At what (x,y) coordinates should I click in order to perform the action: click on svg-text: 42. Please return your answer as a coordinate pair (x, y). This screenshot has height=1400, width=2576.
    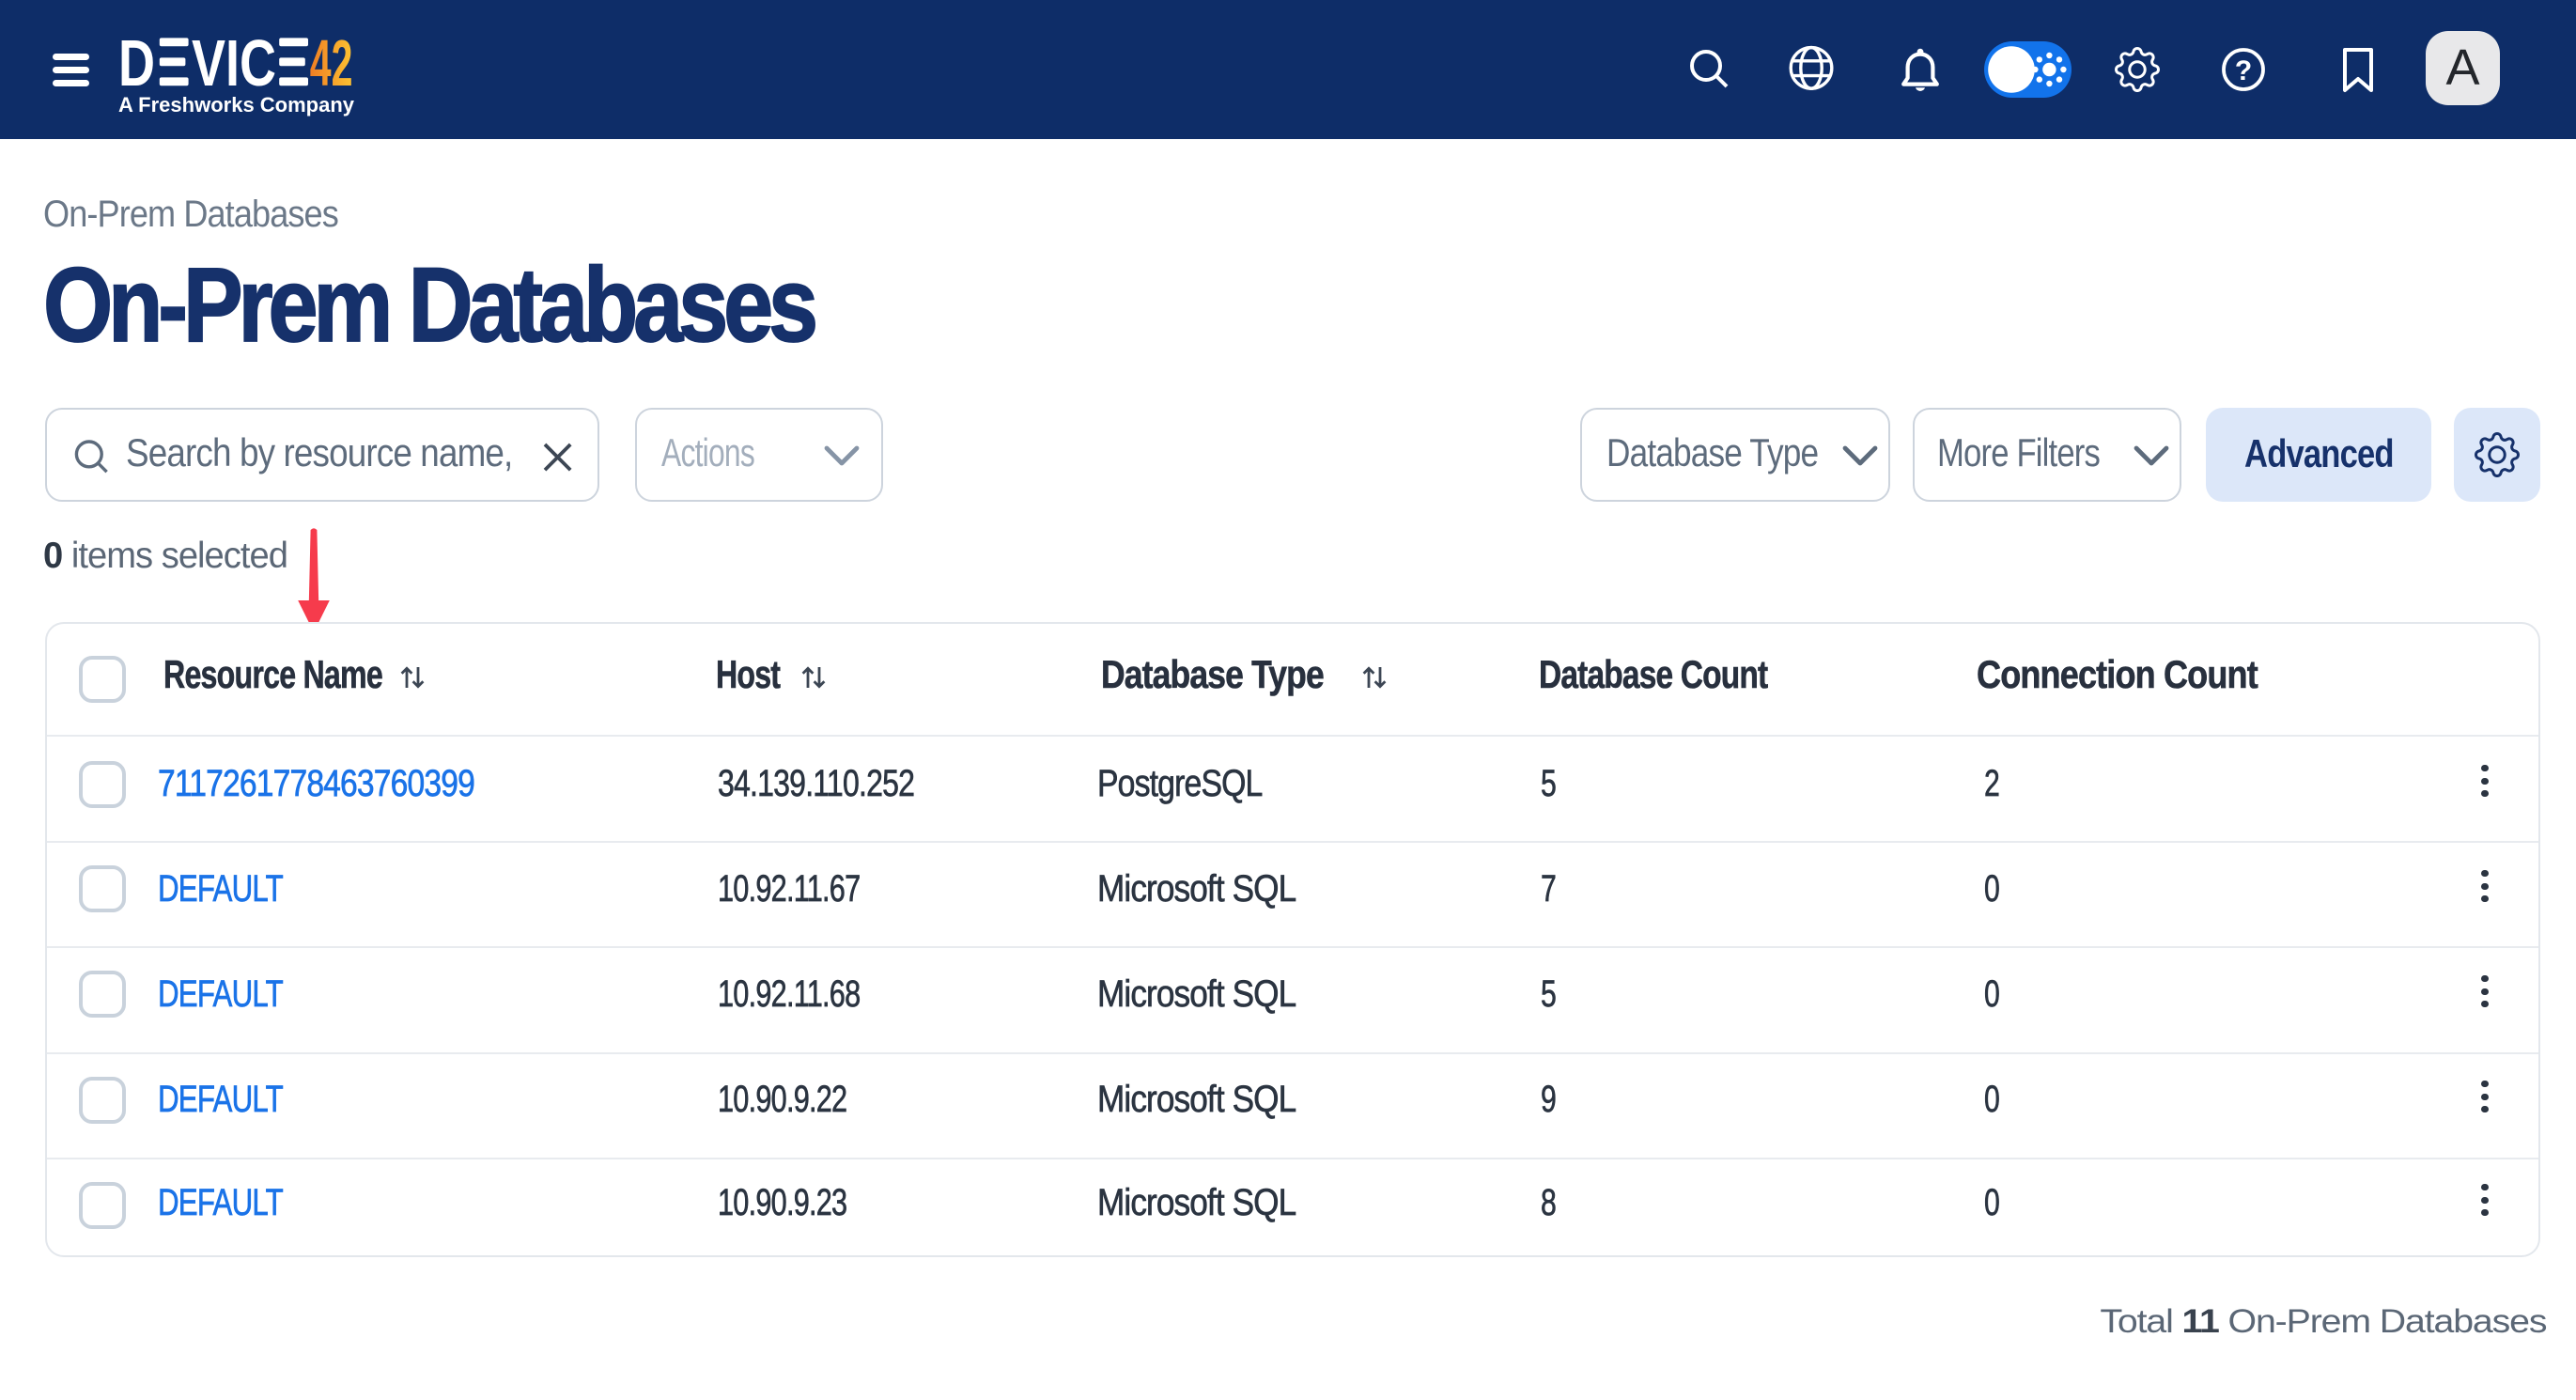
    Looking at the image, I should click on (331, 64).